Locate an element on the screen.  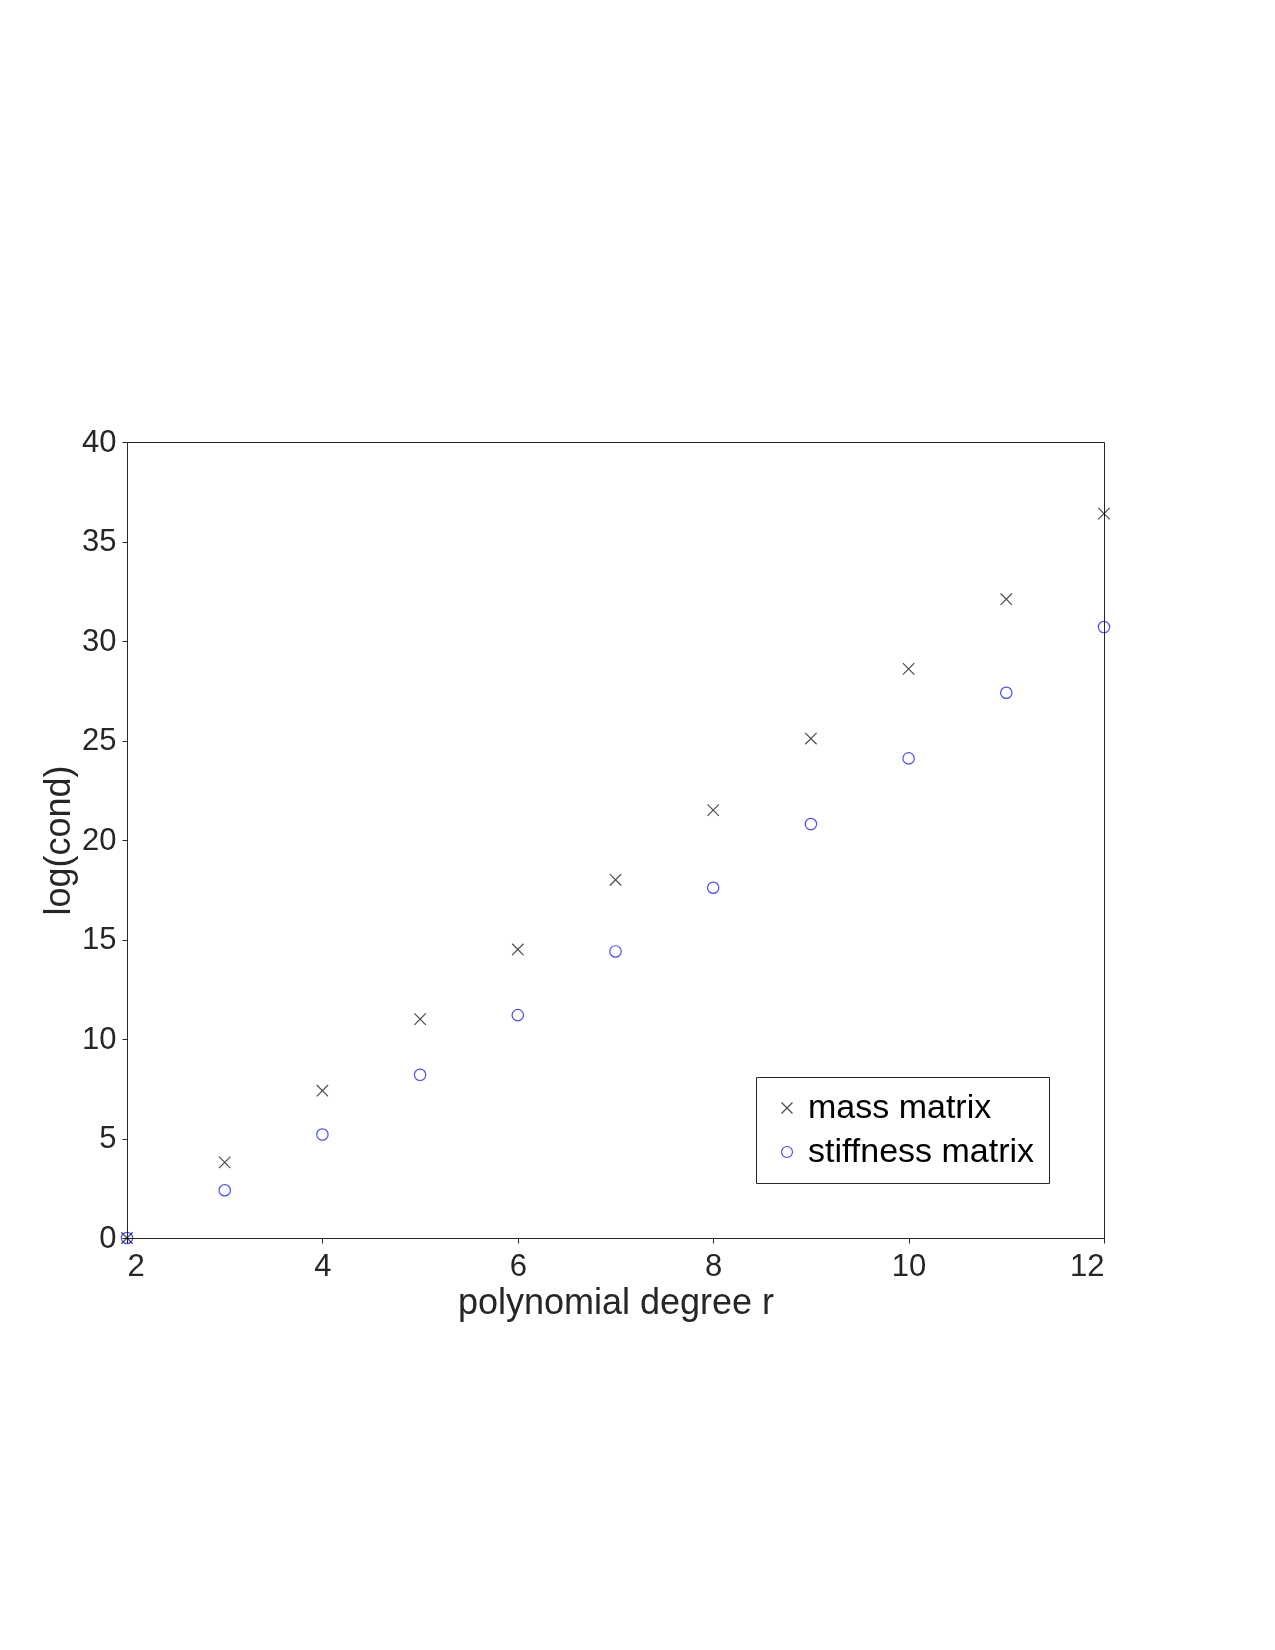
y-tick-label: 40 is located at coordinates (99, 441).